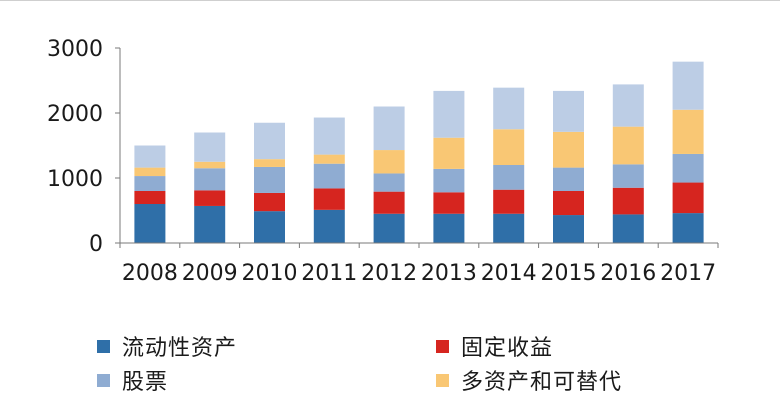  I want to click on legend-item-fixed-income: 固定收益, so click(494, 346).